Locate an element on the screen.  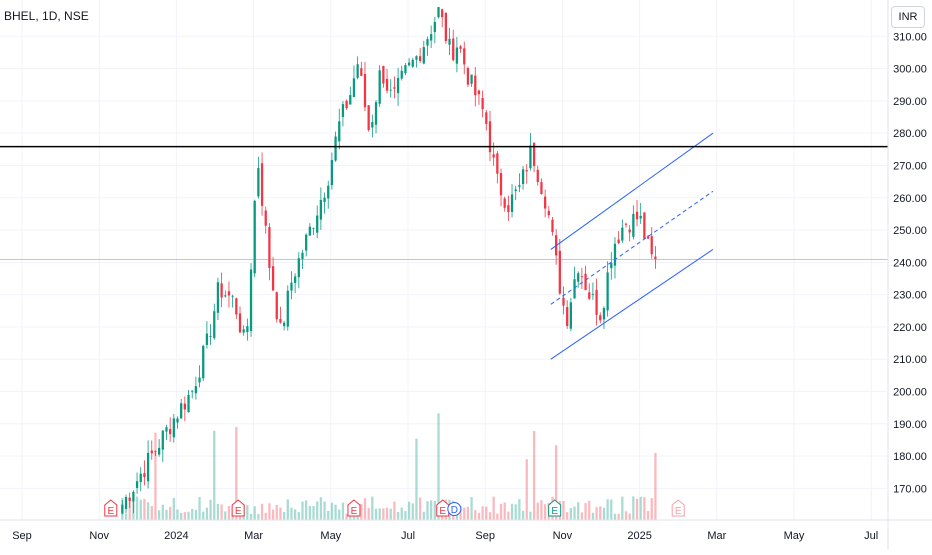
y-tick-label: 170.00 is located at coordinates (910, 489).